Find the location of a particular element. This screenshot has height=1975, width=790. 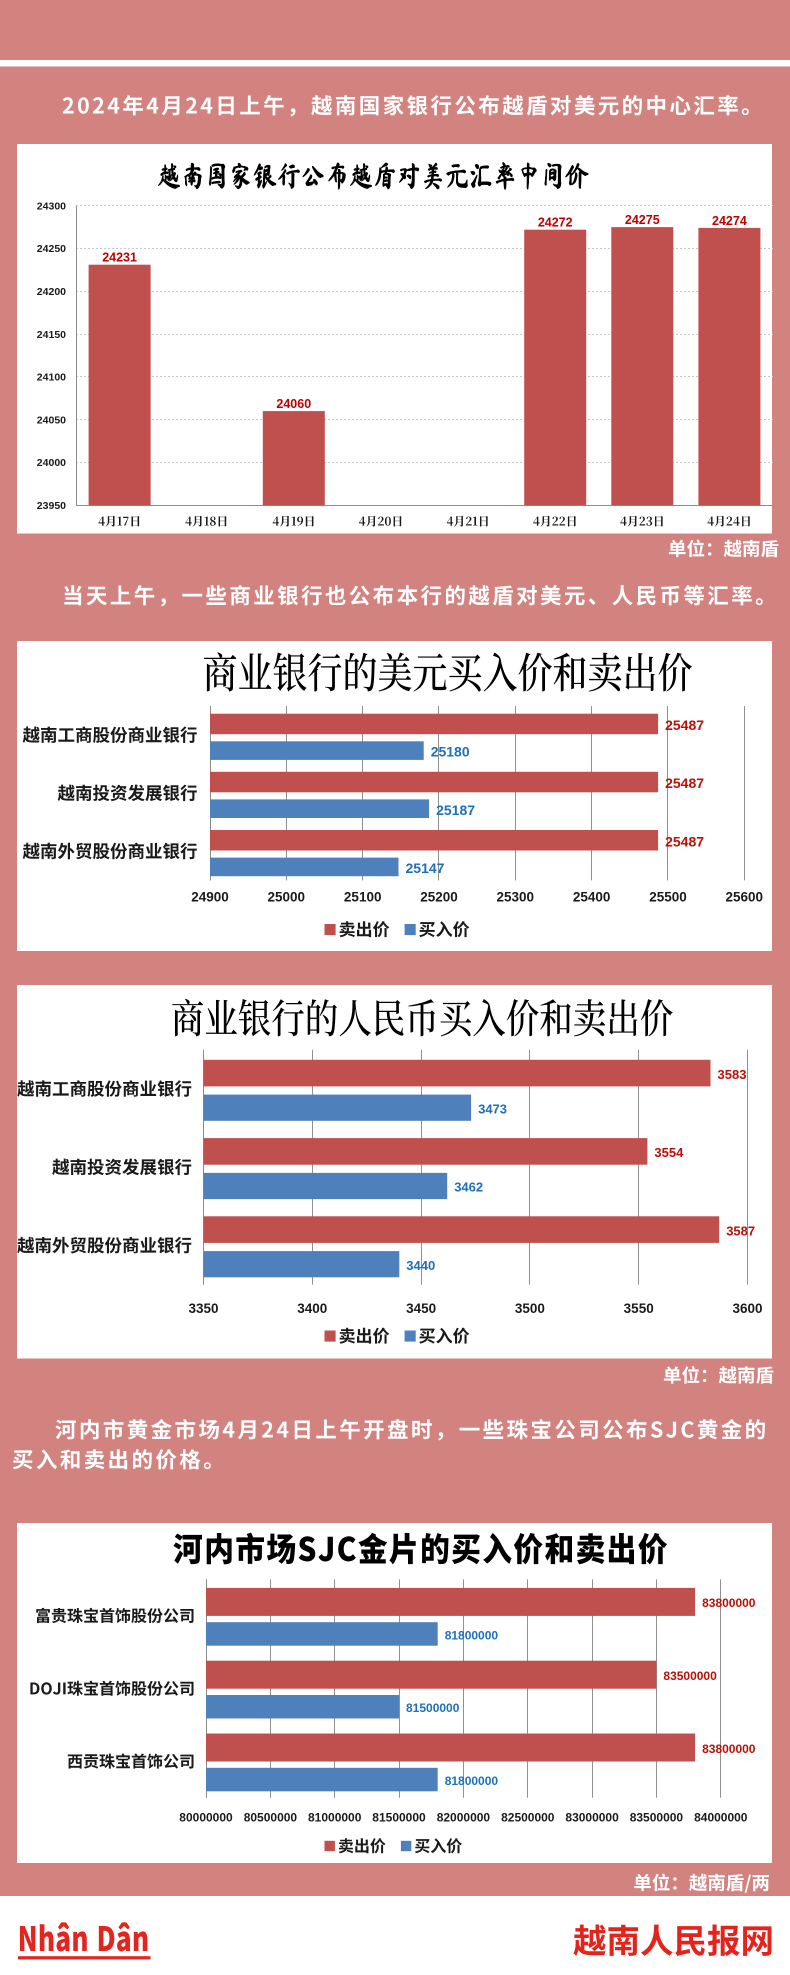

svg-text: 83000000 is located at coordinates (592, 1818).